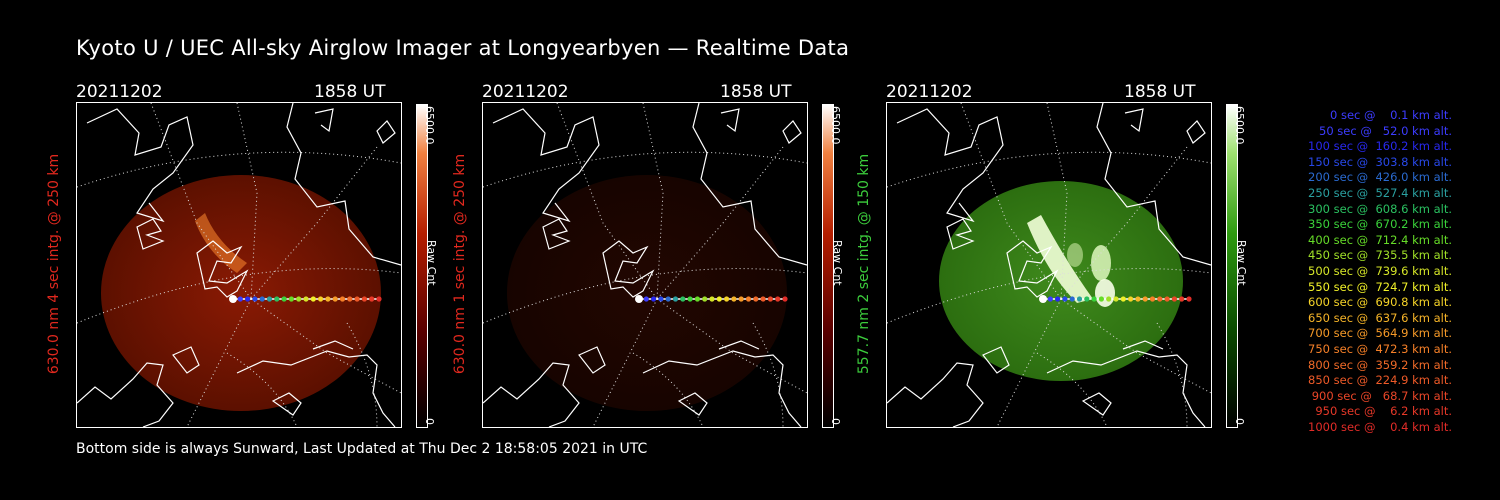  What do you see at coordinates (864, 264) in the screenshot?
I see `panel-wavelength-label: 557.7 nm 2 sec intg. @ 150 km` at bounding box center [864, 264].